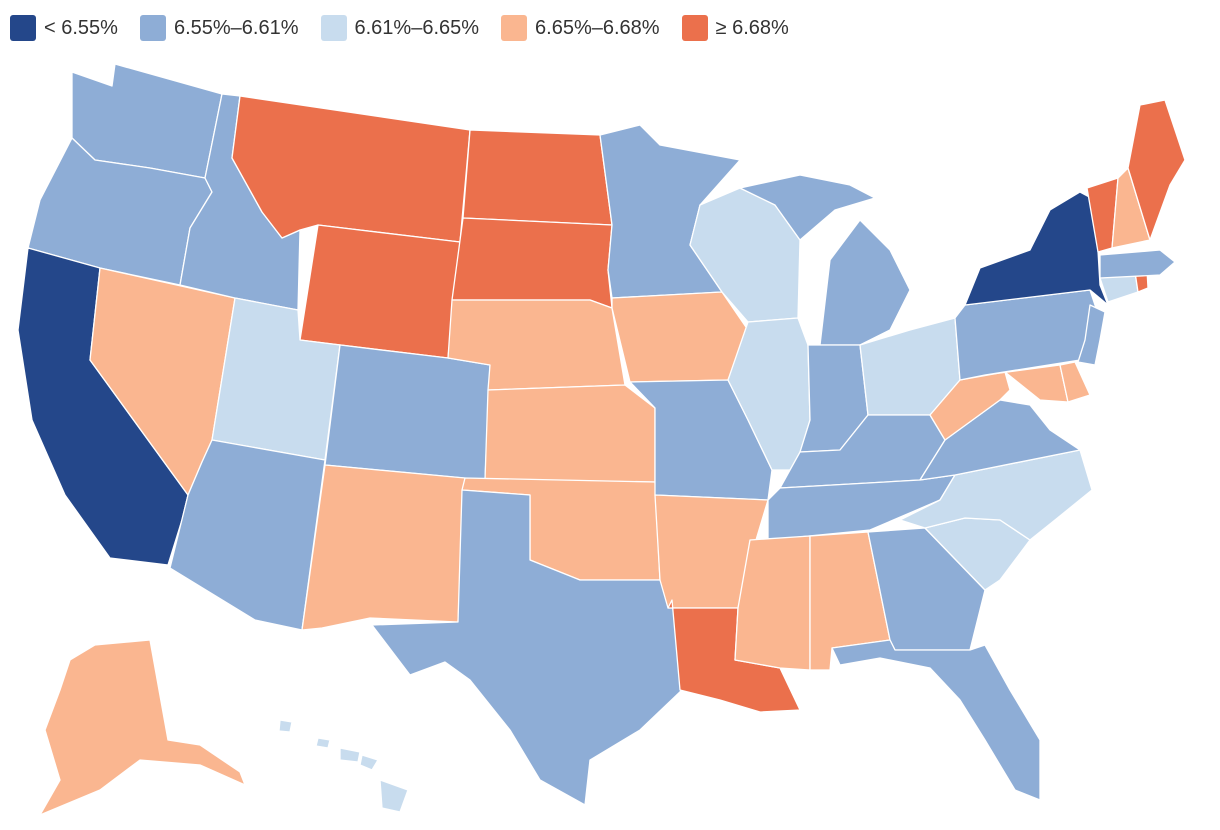  I want to click on state-KS, so click(570, 433).